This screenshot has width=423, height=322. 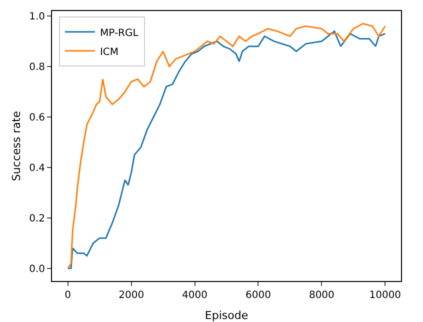 I want to click on y-tick-label: 0.4, so click(x=37, y=168).